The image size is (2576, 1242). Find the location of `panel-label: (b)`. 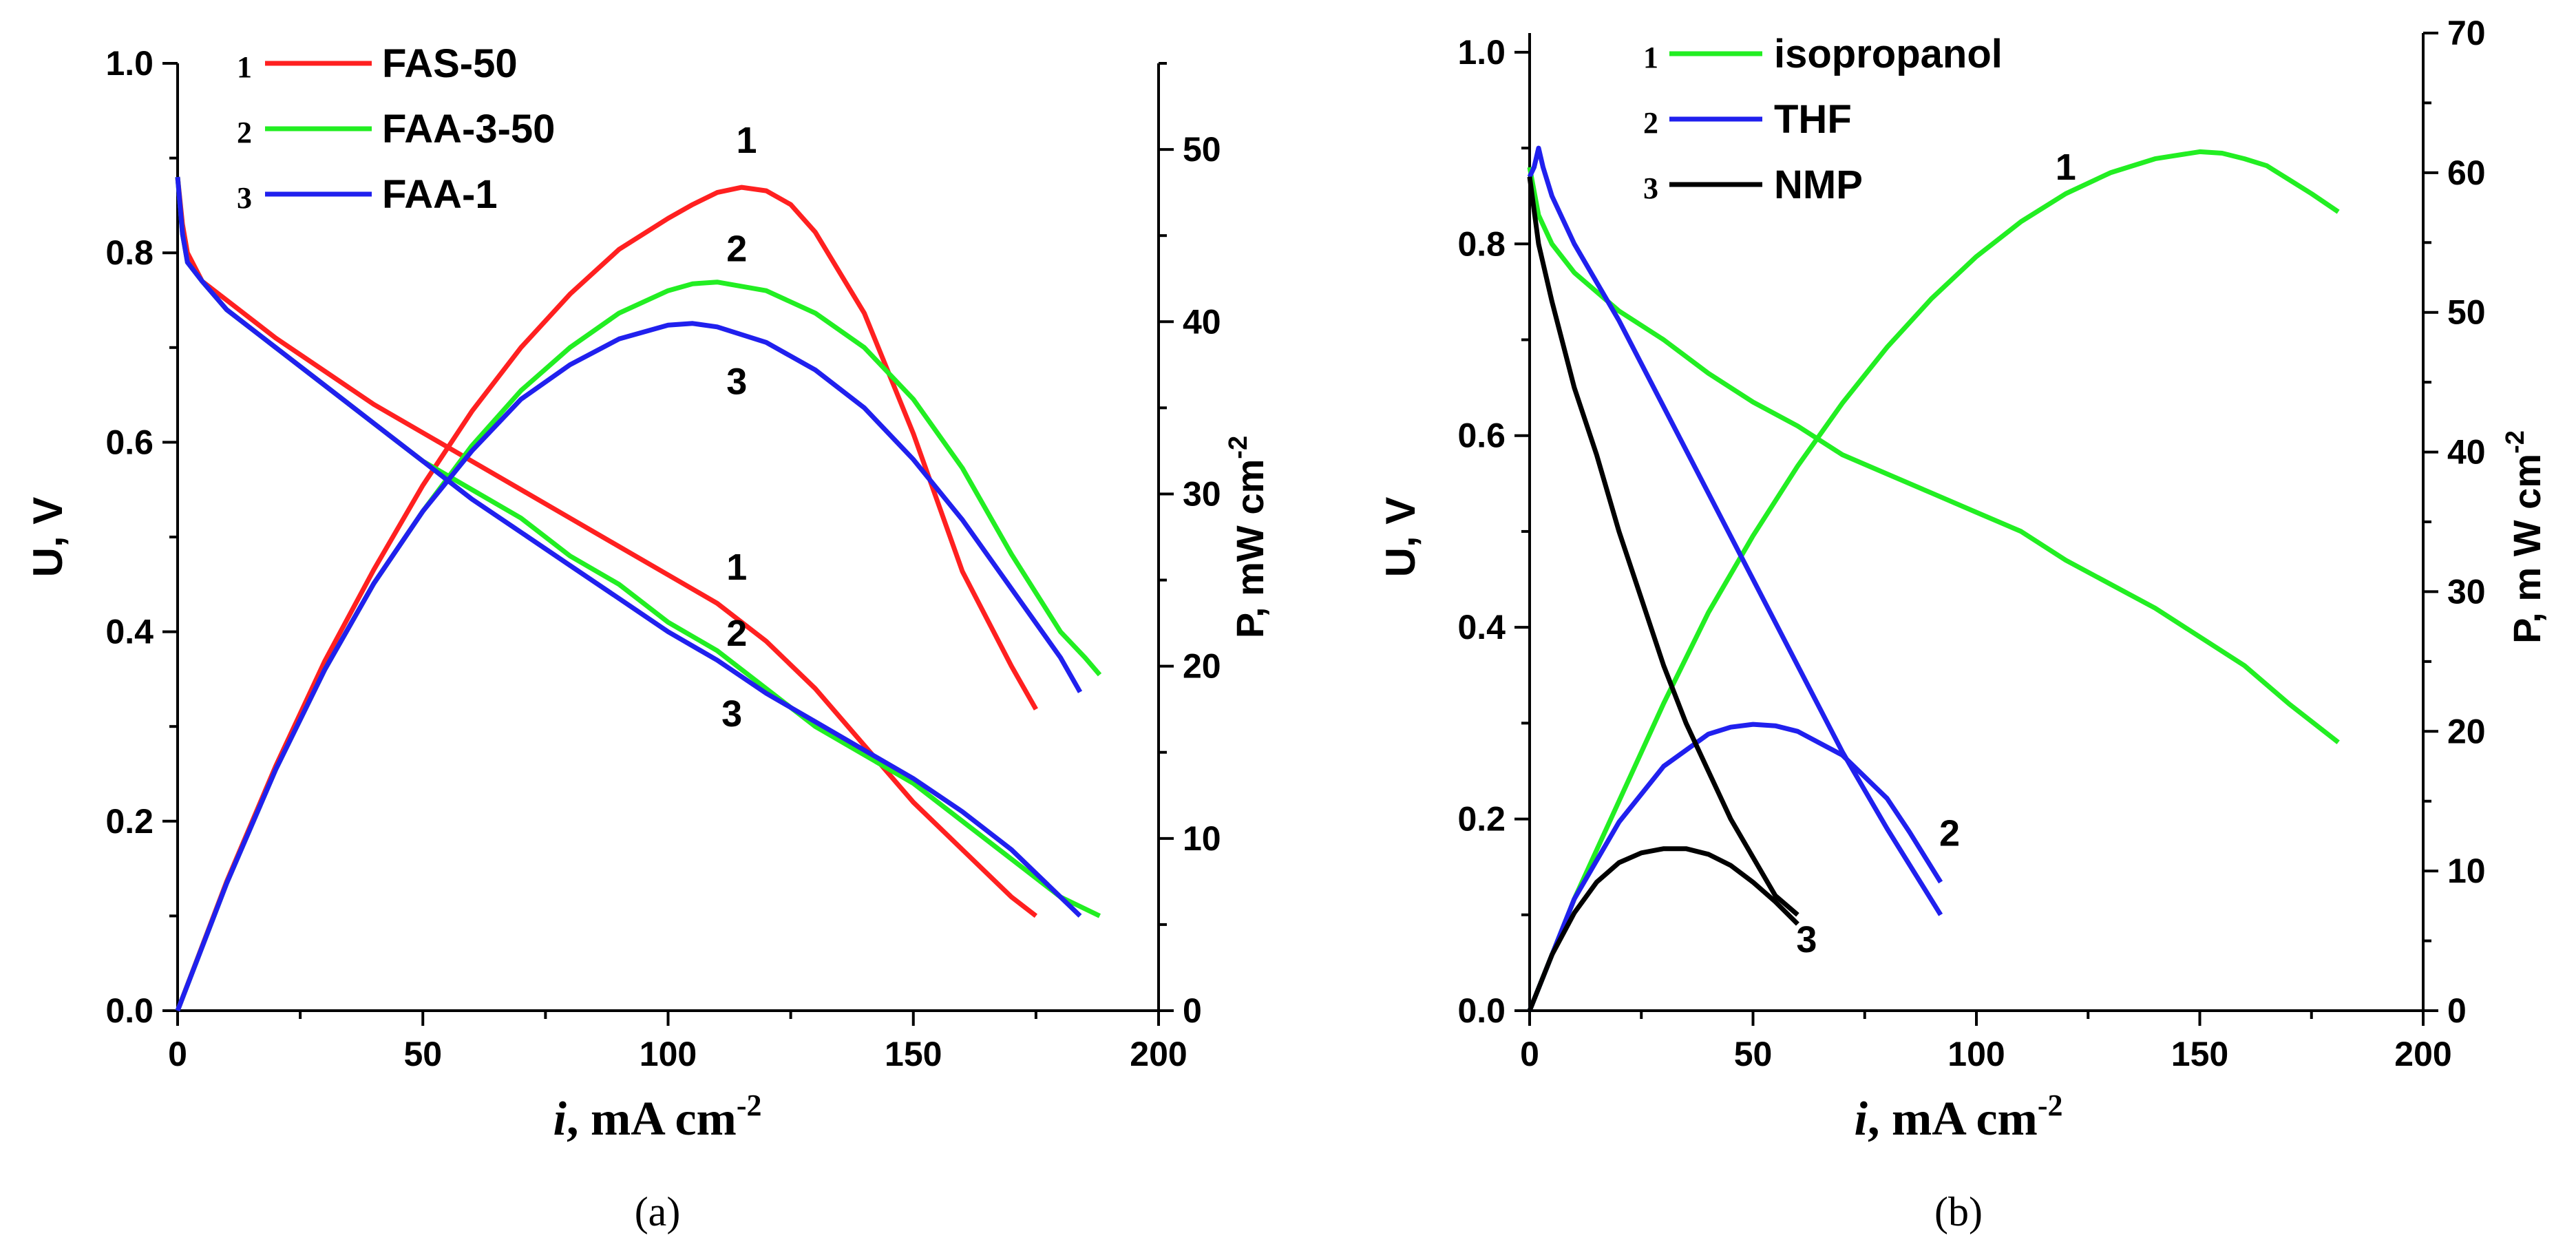

panel-label: (b) is located at coordinates (1959, 1211).